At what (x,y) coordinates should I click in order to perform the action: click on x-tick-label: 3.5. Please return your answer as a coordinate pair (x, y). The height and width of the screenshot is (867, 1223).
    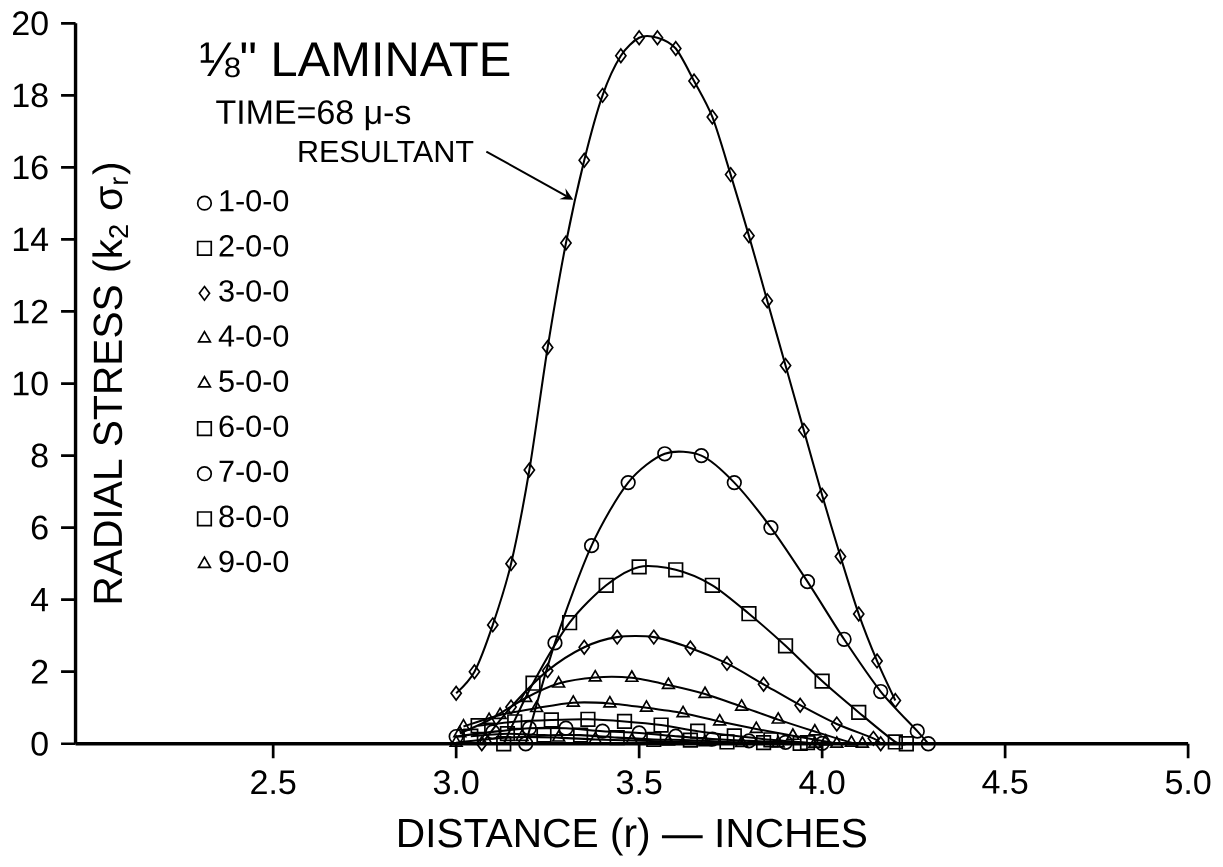
    Looking at the image, I should click on (639, 782).